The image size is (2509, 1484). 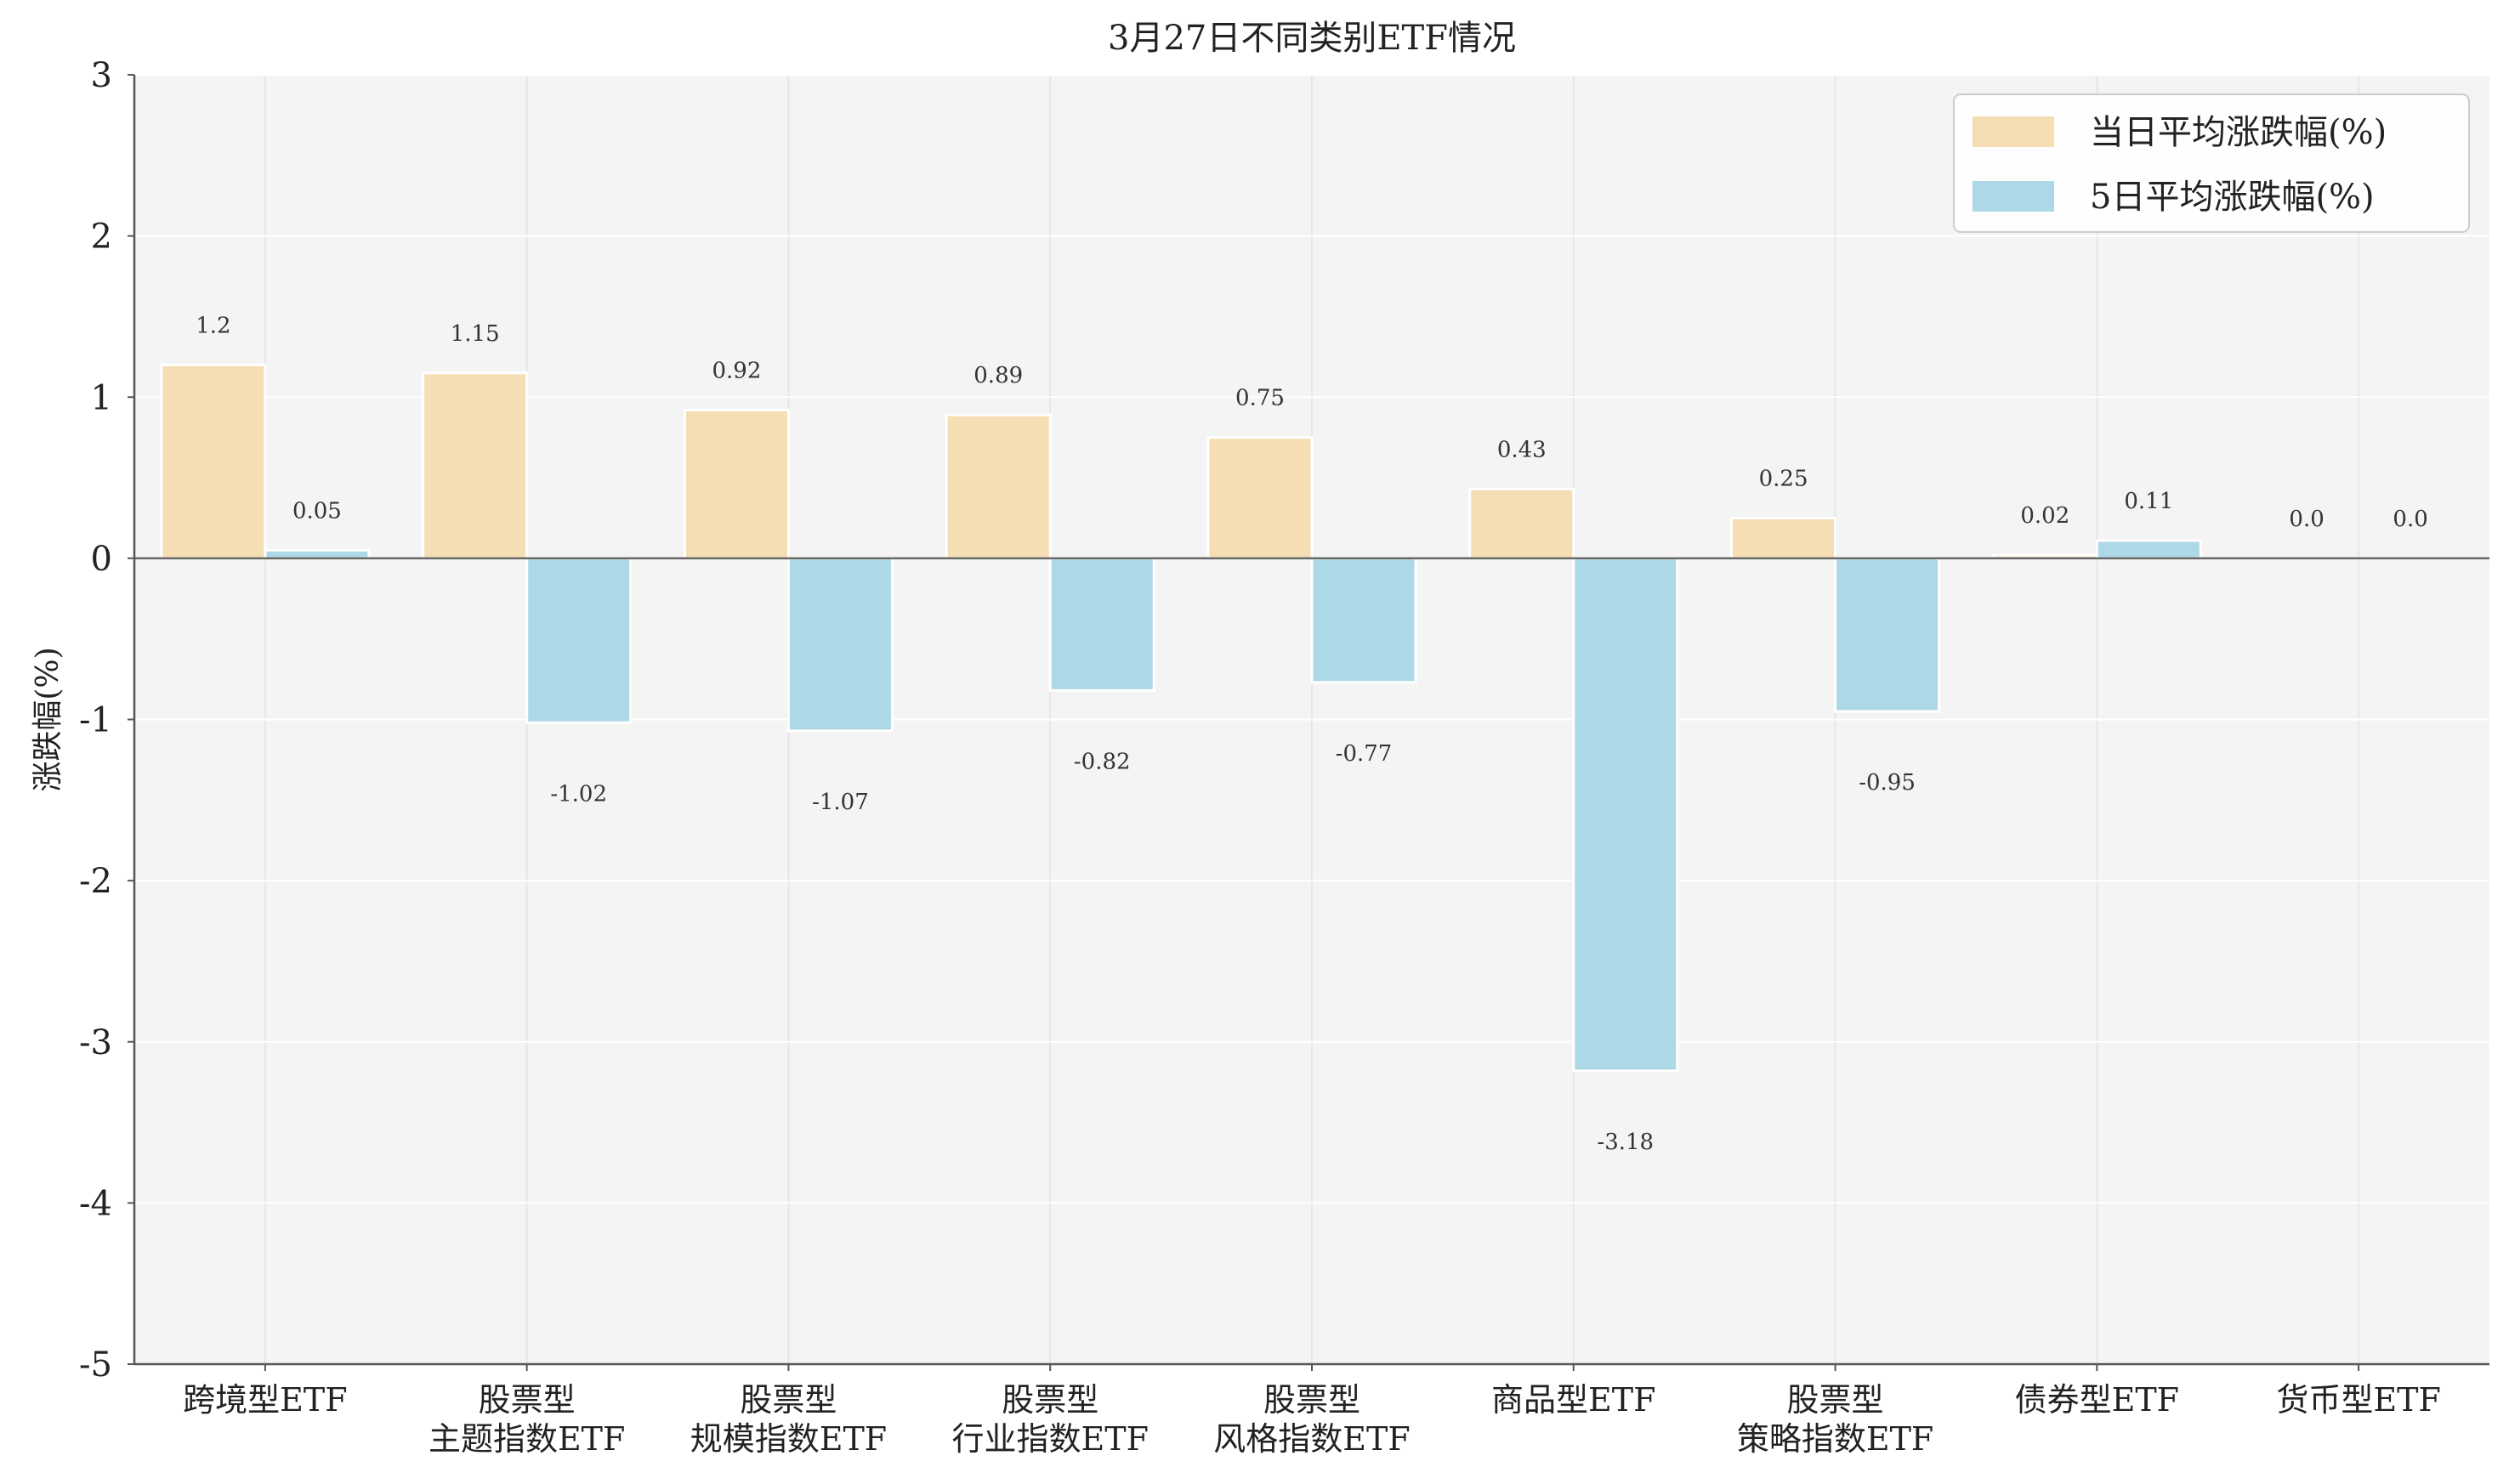 What do you see at coordinates (1625, 1142) in the screenshot?
I see `data-label-five-day: -3.18` at bounding box center [1625, 1142].